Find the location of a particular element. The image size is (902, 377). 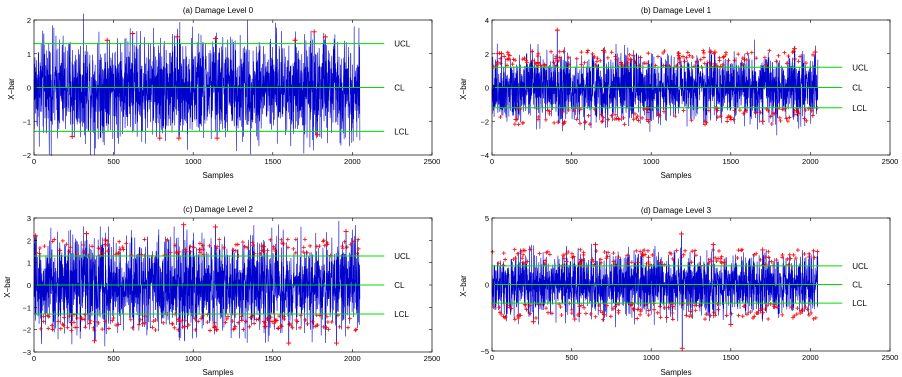

x-tick-label: 2000 is located at coordinates (352, 358).